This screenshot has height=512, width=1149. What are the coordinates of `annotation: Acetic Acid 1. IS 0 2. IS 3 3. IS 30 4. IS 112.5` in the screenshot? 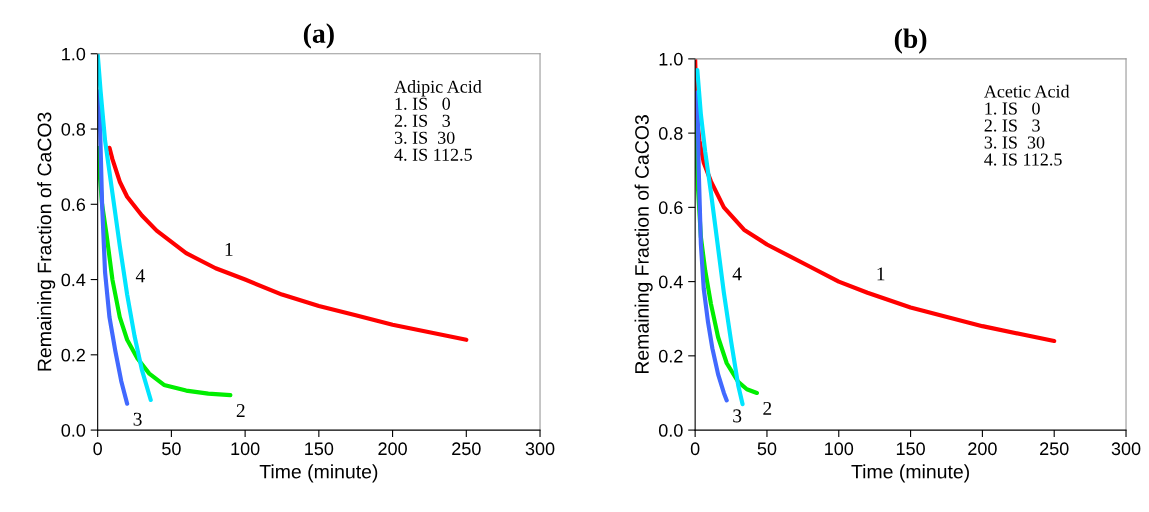 It's located at (1027, 125).